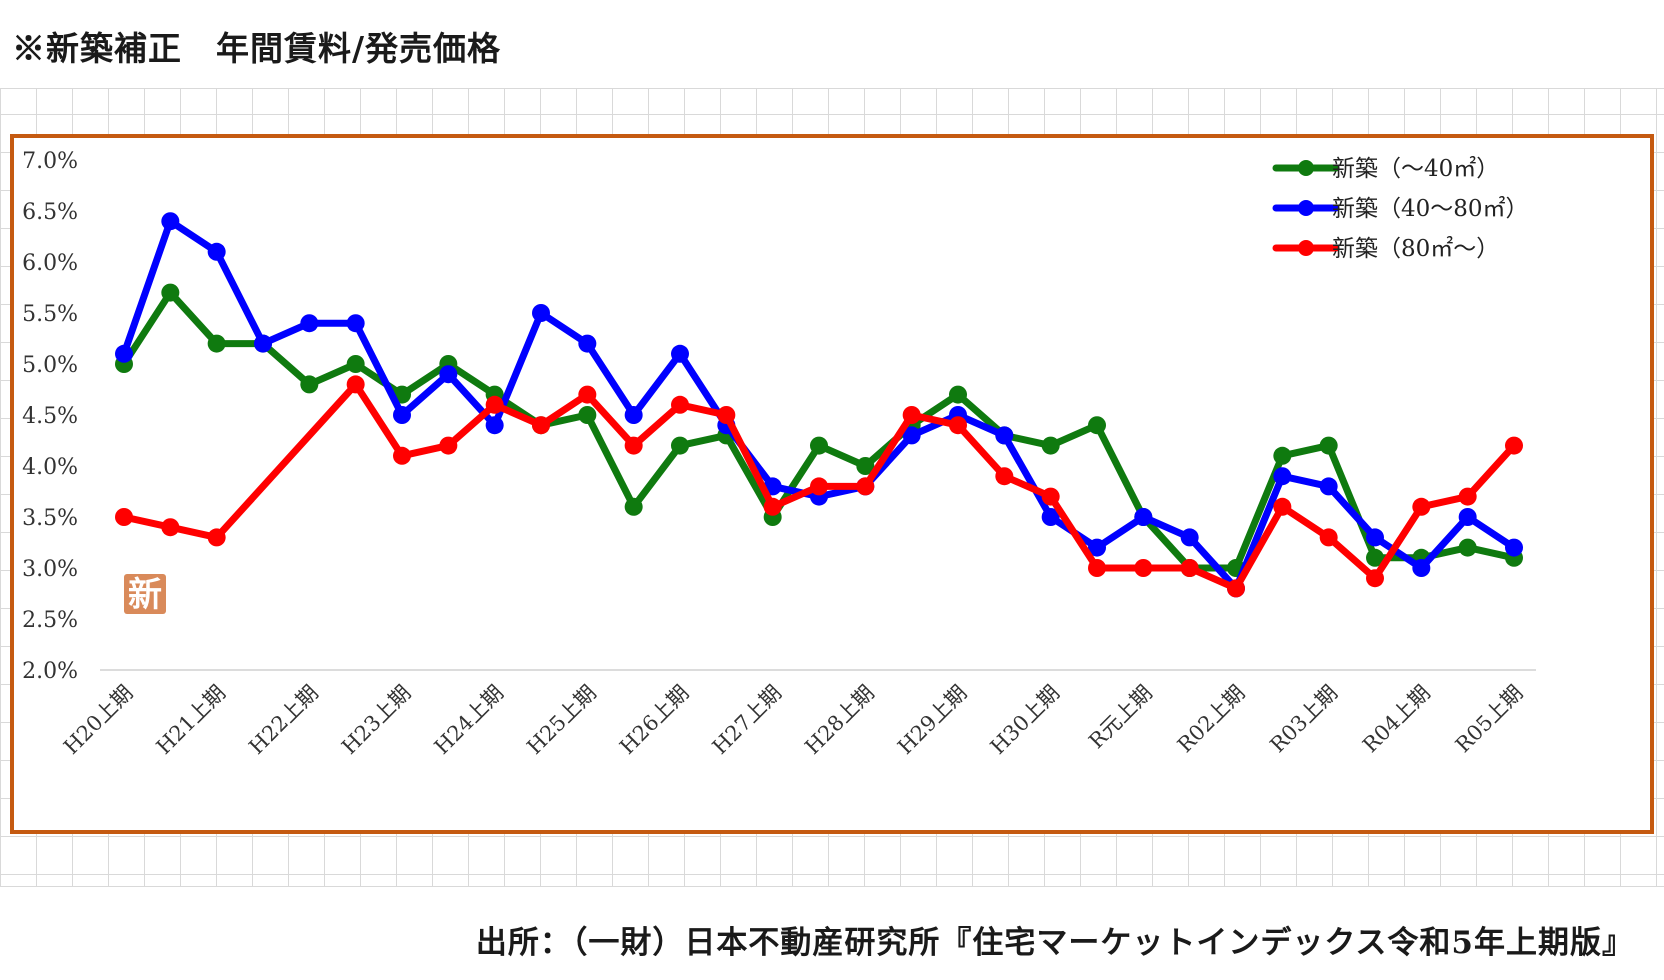  What do you see at coordinates (50, 416) in the screenshot?
I see `y-tick-label: 4.5%` at bounding box center [50, 416].